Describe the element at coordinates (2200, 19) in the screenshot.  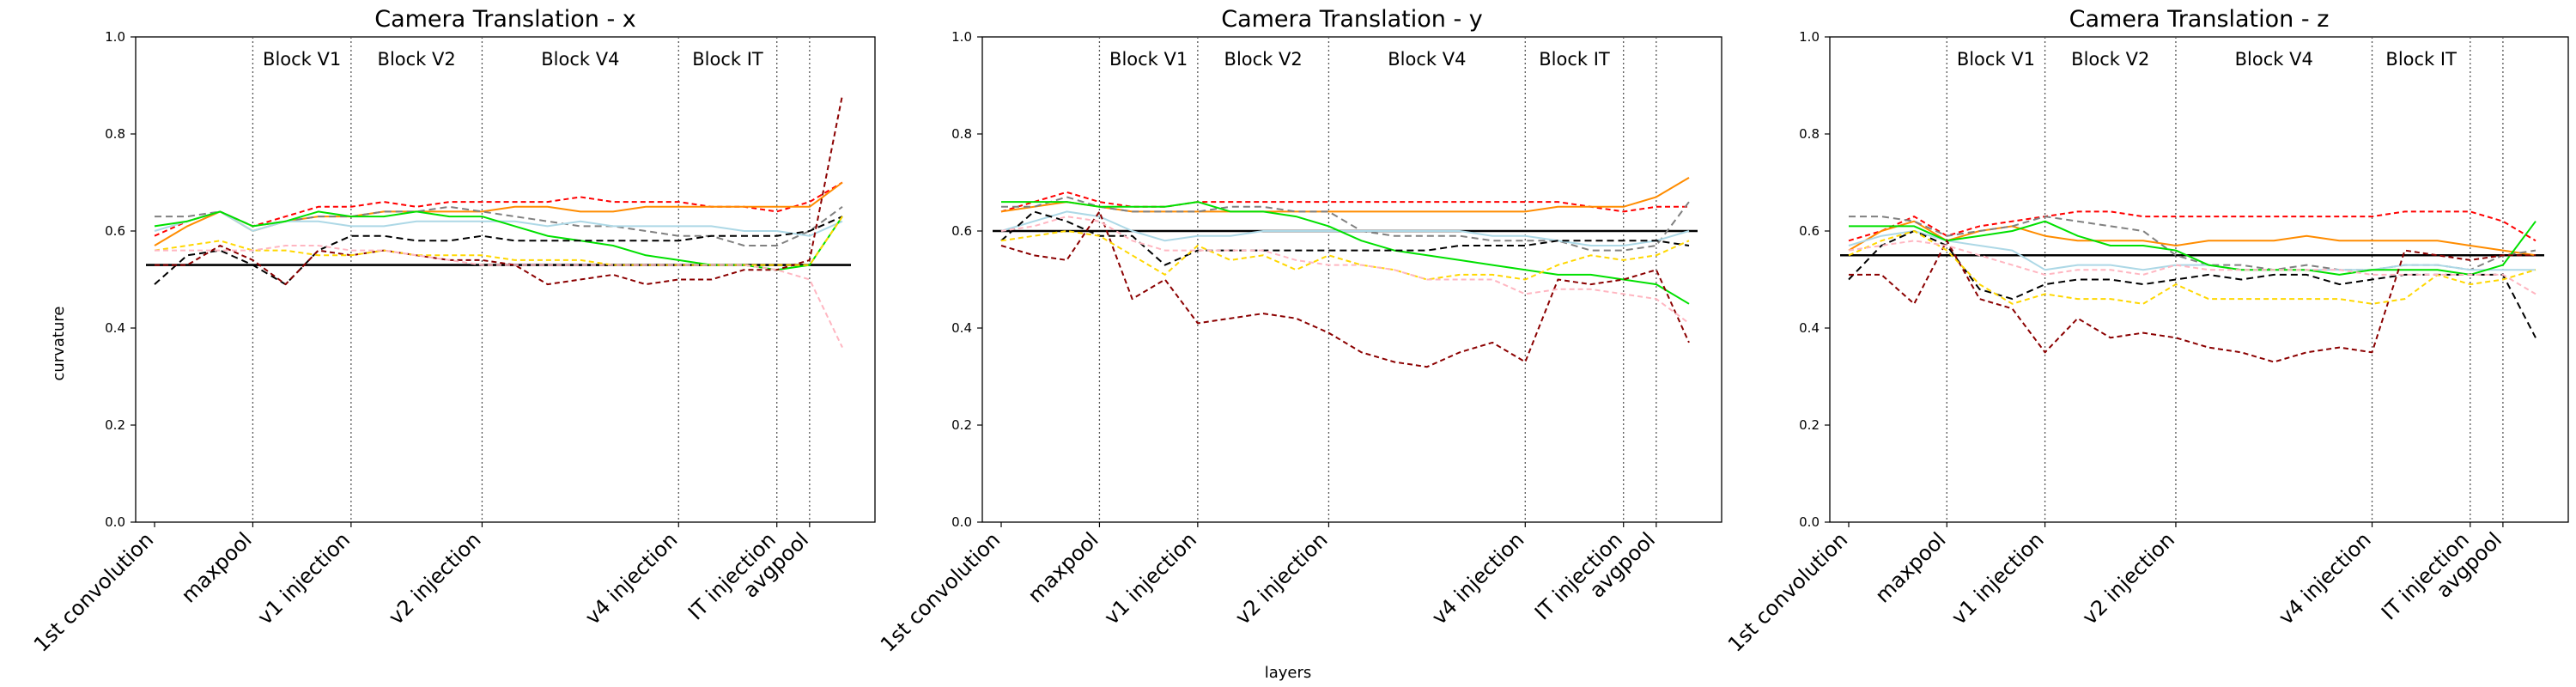
I see `chart-title: Camera Translation - z` at that location.